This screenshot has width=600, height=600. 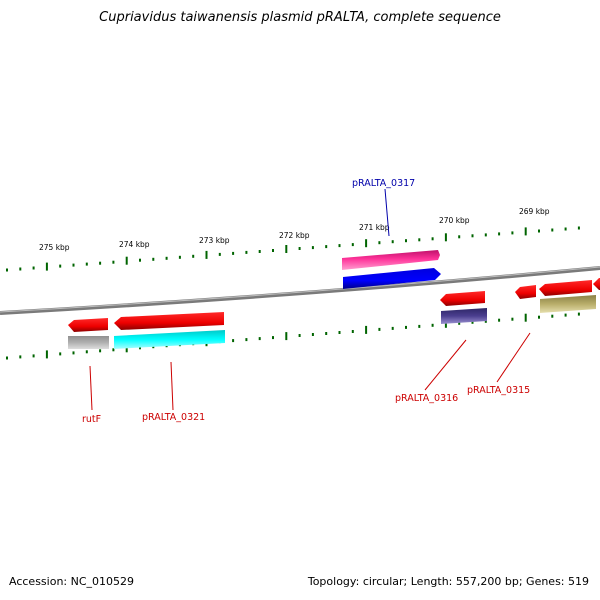 I want to click on gene-label-rutf: rutF, so click(x=91, y=419).